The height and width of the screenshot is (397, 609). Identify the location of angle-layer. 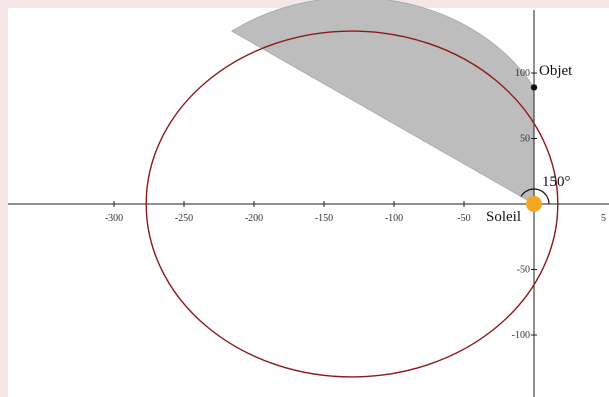
(535, 196).